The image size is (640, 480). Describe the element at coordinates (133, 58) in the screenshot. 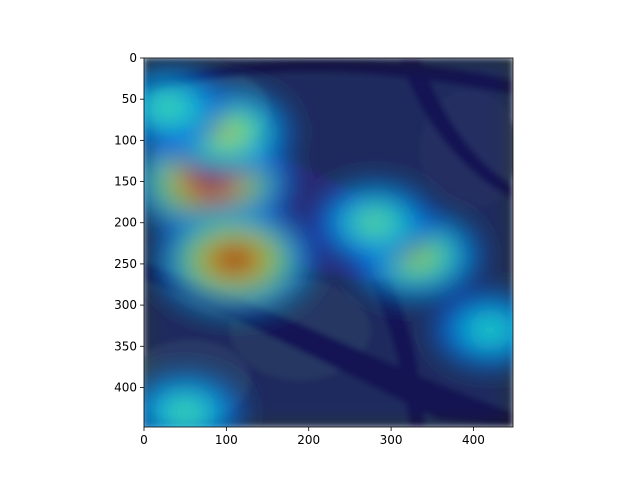

I see `y-tick-label: 0` at that location.